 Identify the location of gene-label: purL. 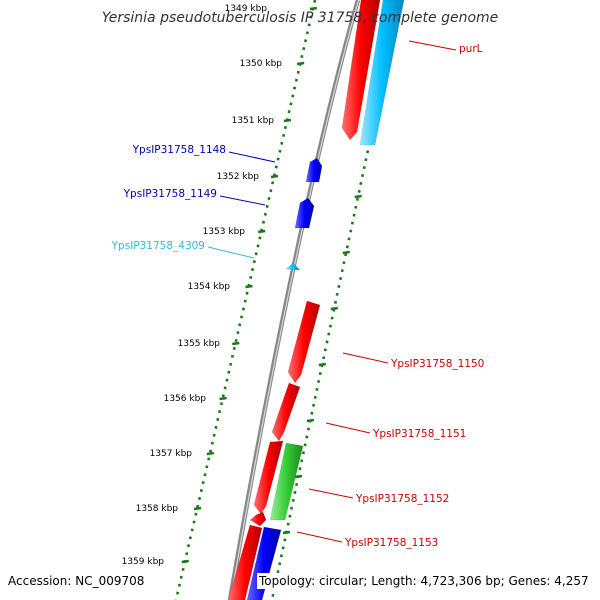
(471, 49).